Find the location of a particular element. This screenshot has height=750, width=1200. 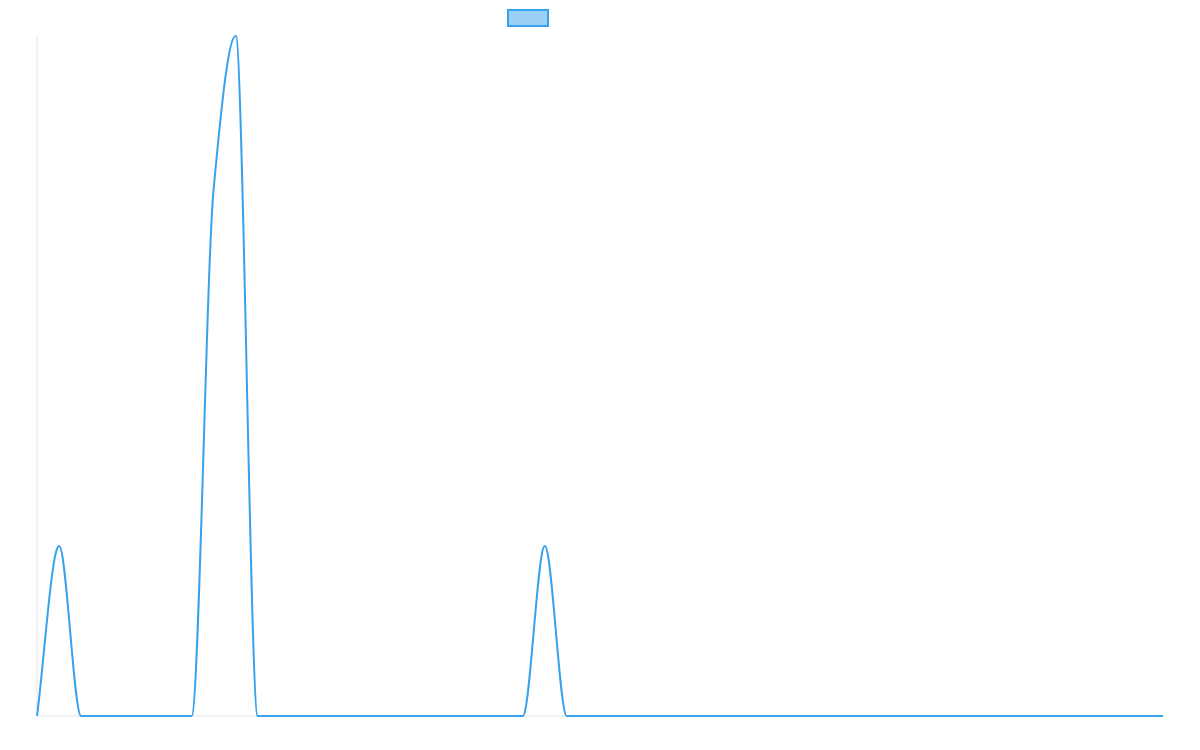

legend is located at coordinates (528, 18).